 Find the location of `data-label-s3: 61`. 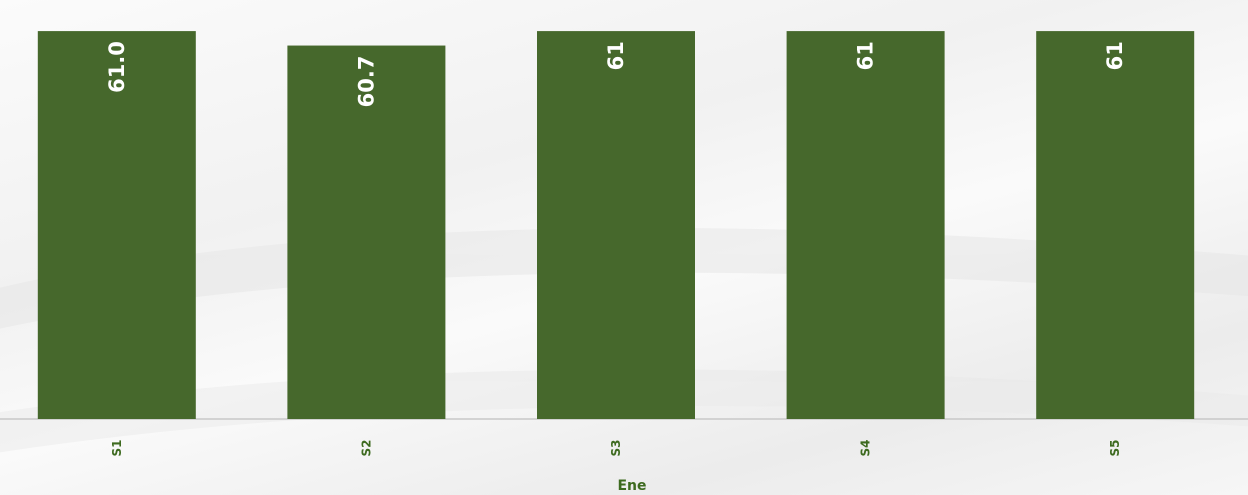

data-label-s3: 61 is located at coordinates (616, 55).